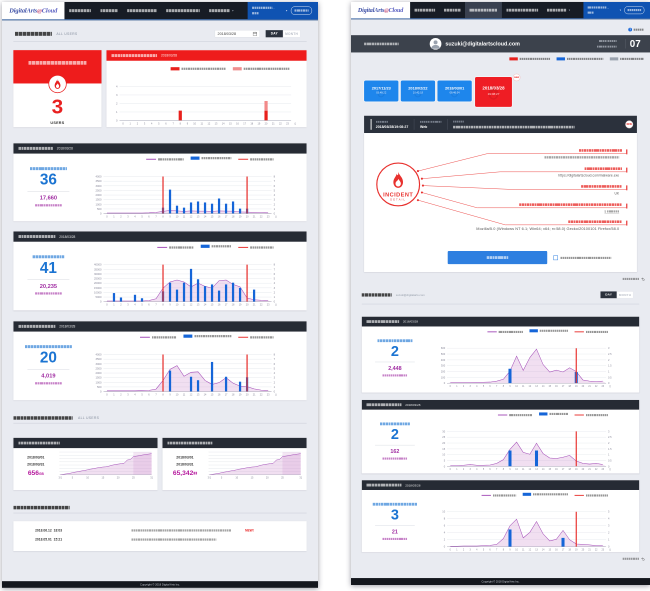  What do you see at coordinates (443, 431) in the screenshot?
I see `svg-text: 30` at bounding box center [443, 431].